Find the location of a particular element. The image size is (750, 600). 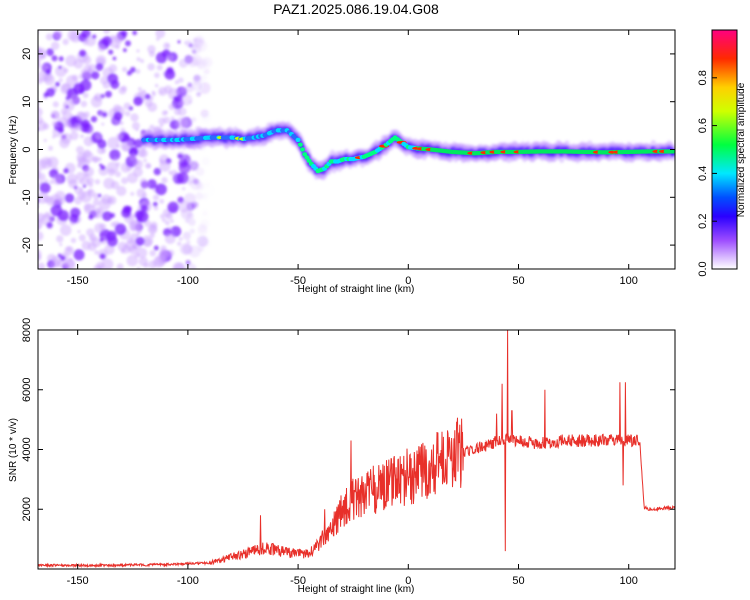

y-tick-label: 10 is located at coordinates (27, 102).